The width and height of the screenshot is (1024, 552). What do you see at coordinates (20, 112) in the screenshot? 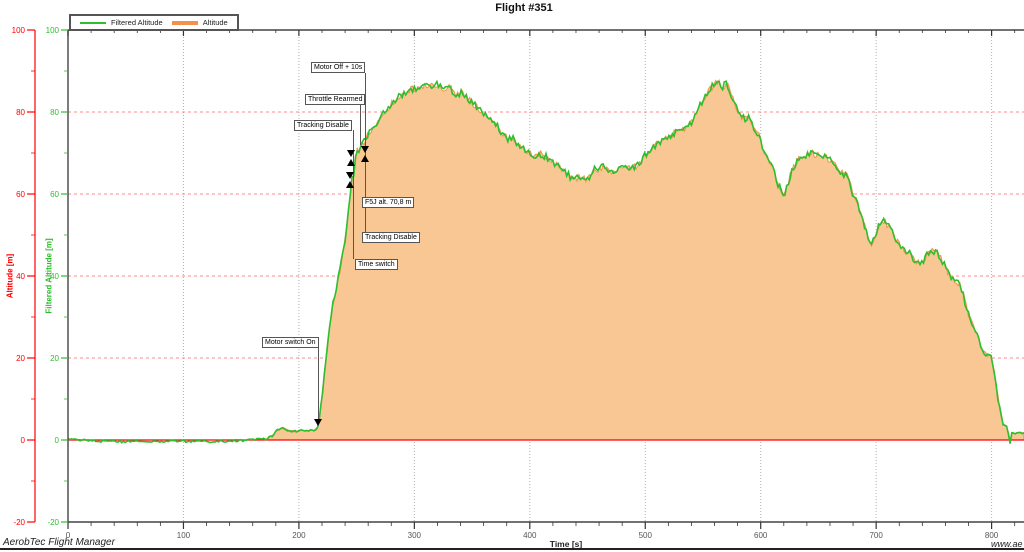
I see `y-tick-label-red: 80` at bounding box center [20, 112].